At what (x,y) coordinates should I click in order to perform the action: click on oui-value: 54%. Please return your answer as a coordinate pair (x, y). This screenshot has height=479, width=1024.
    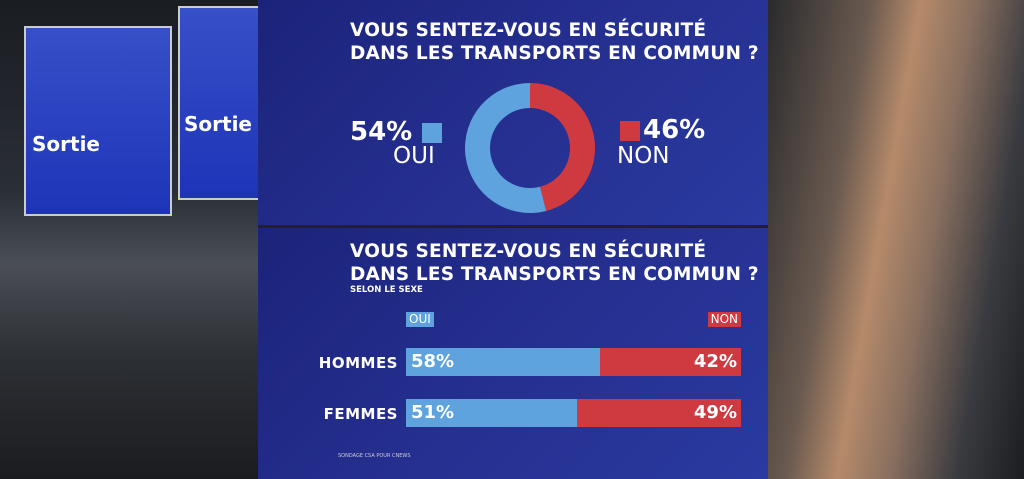
    Looking at the image, I should click on (381, 132).